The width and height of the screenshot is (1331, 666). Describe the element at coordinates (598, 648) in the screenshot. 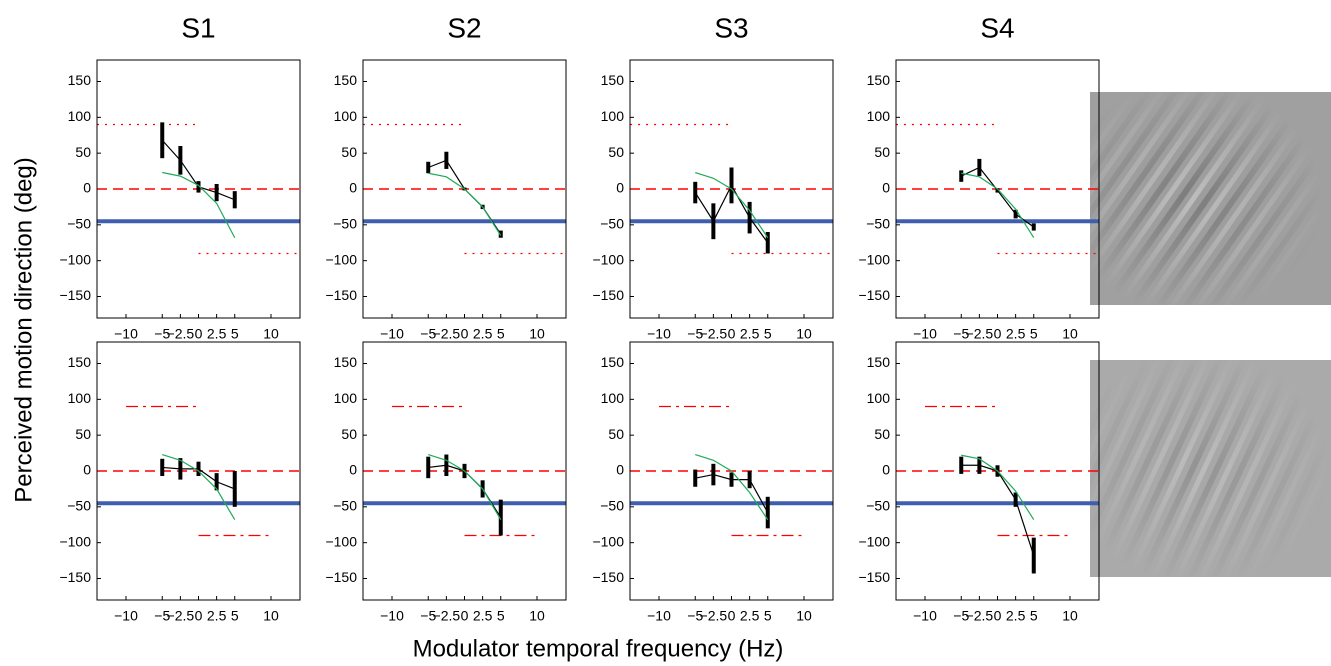

I see `x-axis-label: Modulator temporal frequency (Hz)` at that location.